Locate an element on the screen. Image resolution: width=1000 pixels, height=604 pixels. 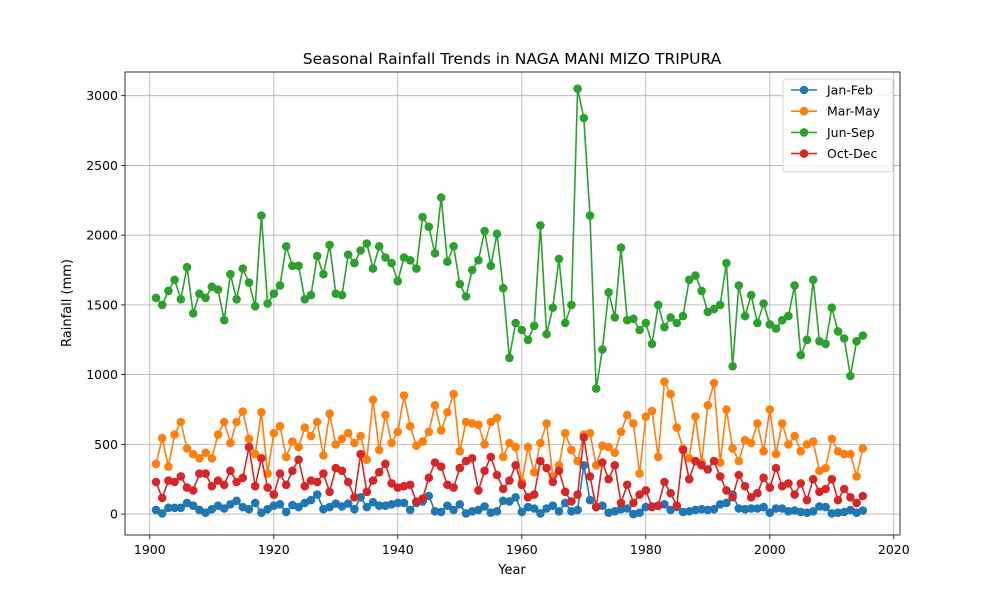
y-tick-label: 2000 is located at coordinates (102, 235).